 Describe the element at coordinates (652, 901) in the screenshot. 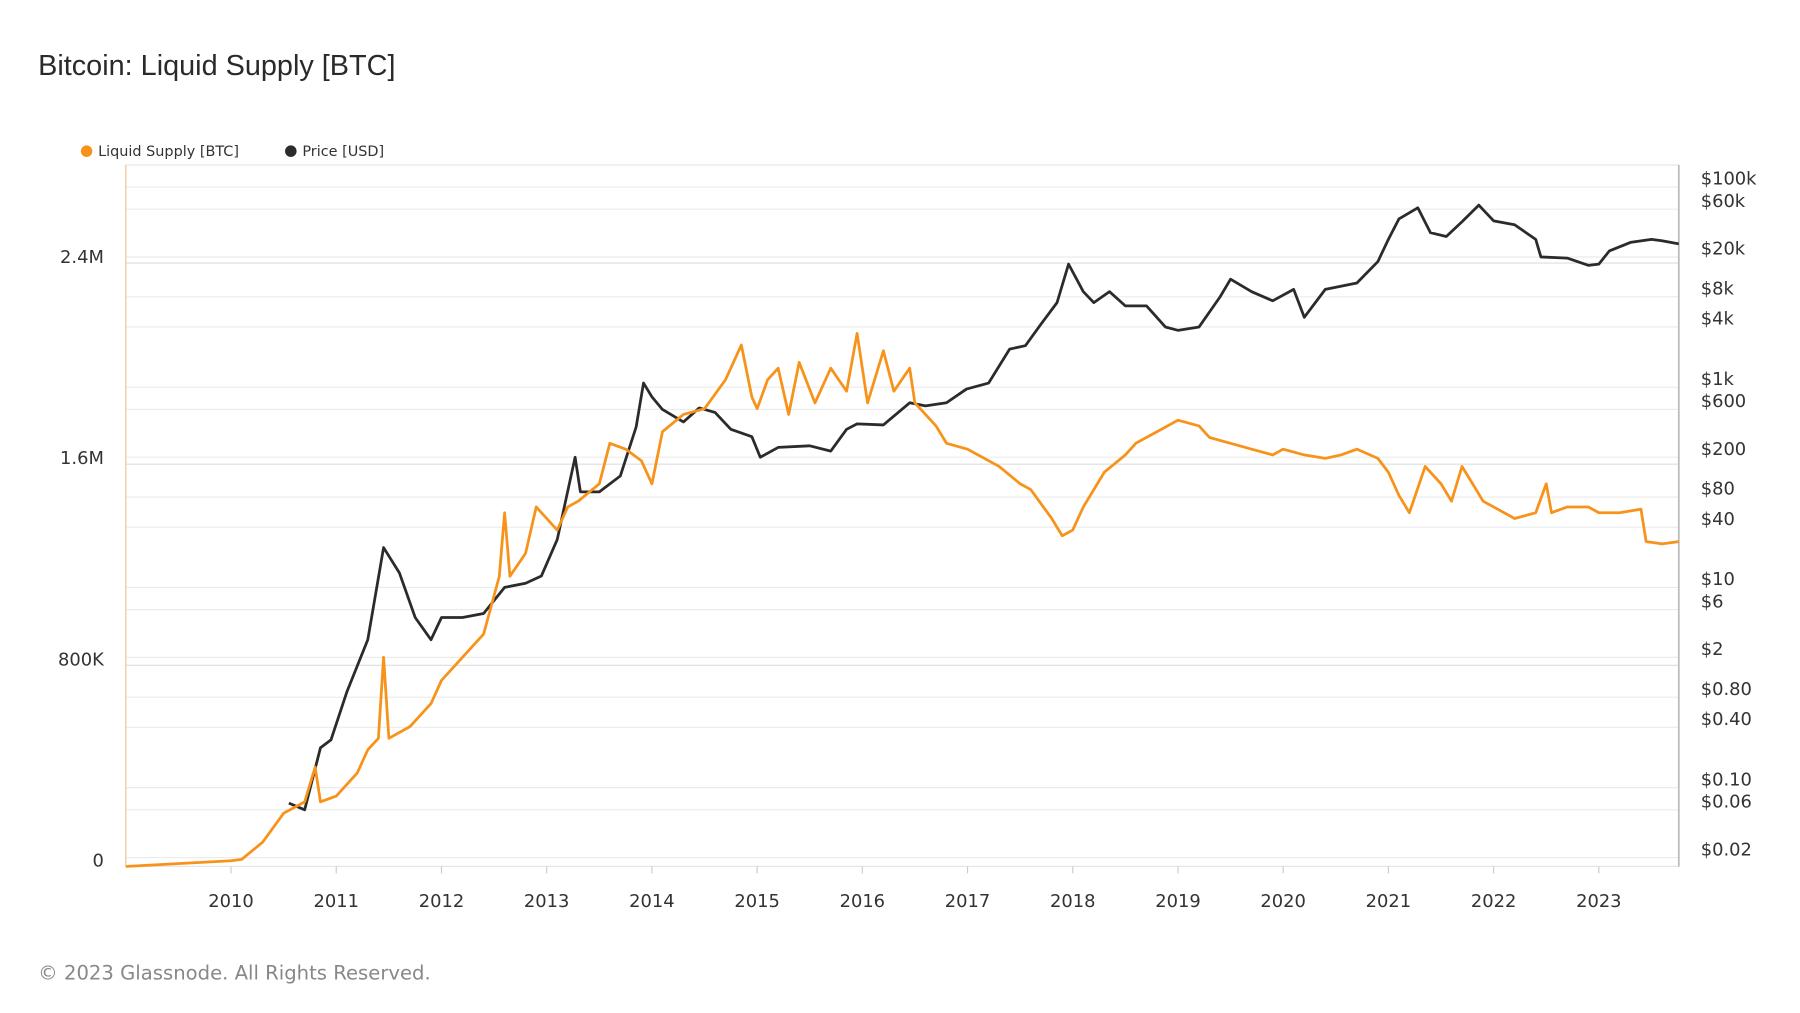

I see `x-tick-label: 2014` at that location.